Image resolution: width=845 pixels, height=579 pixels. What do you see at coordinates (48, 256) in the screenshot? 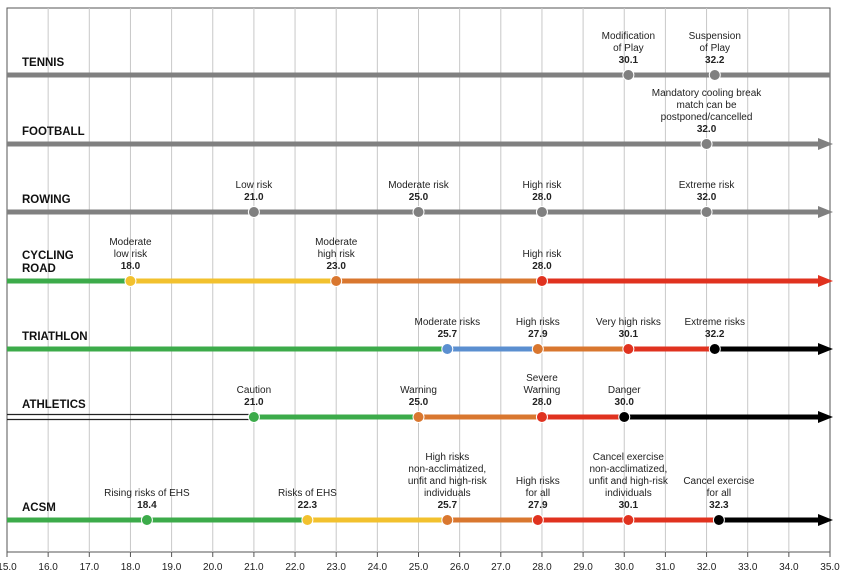
I see `sport-label: CYCLING` at bounding box center [48, 256].